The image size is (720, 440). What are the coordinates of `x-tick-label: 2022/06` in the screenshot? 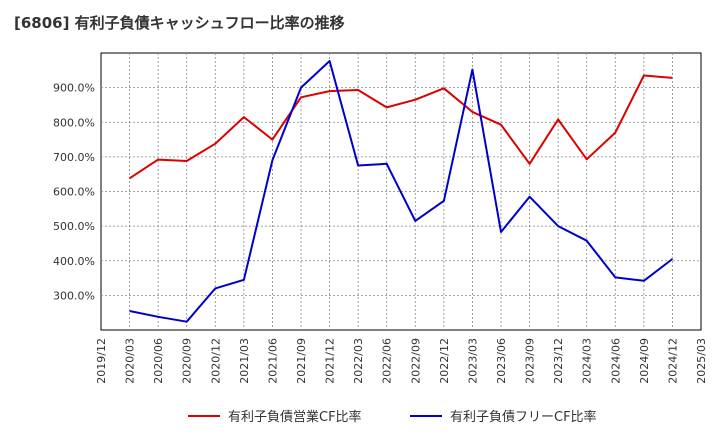 It's located at (387, 361).